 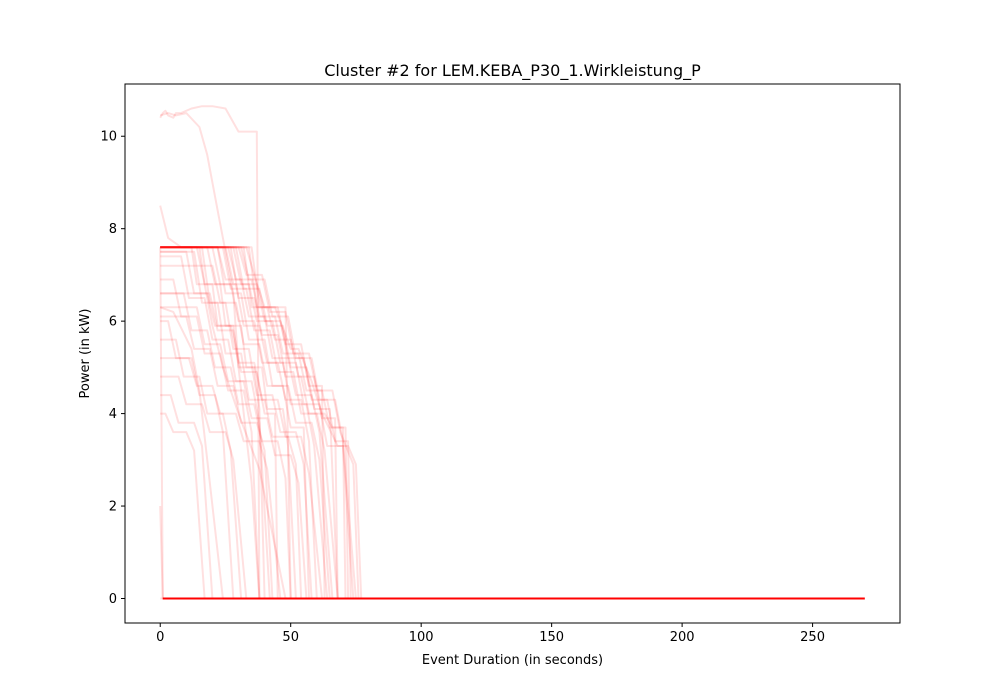 I want to click on y-axis-label: Power (in kW), so click(x=85, y=354).